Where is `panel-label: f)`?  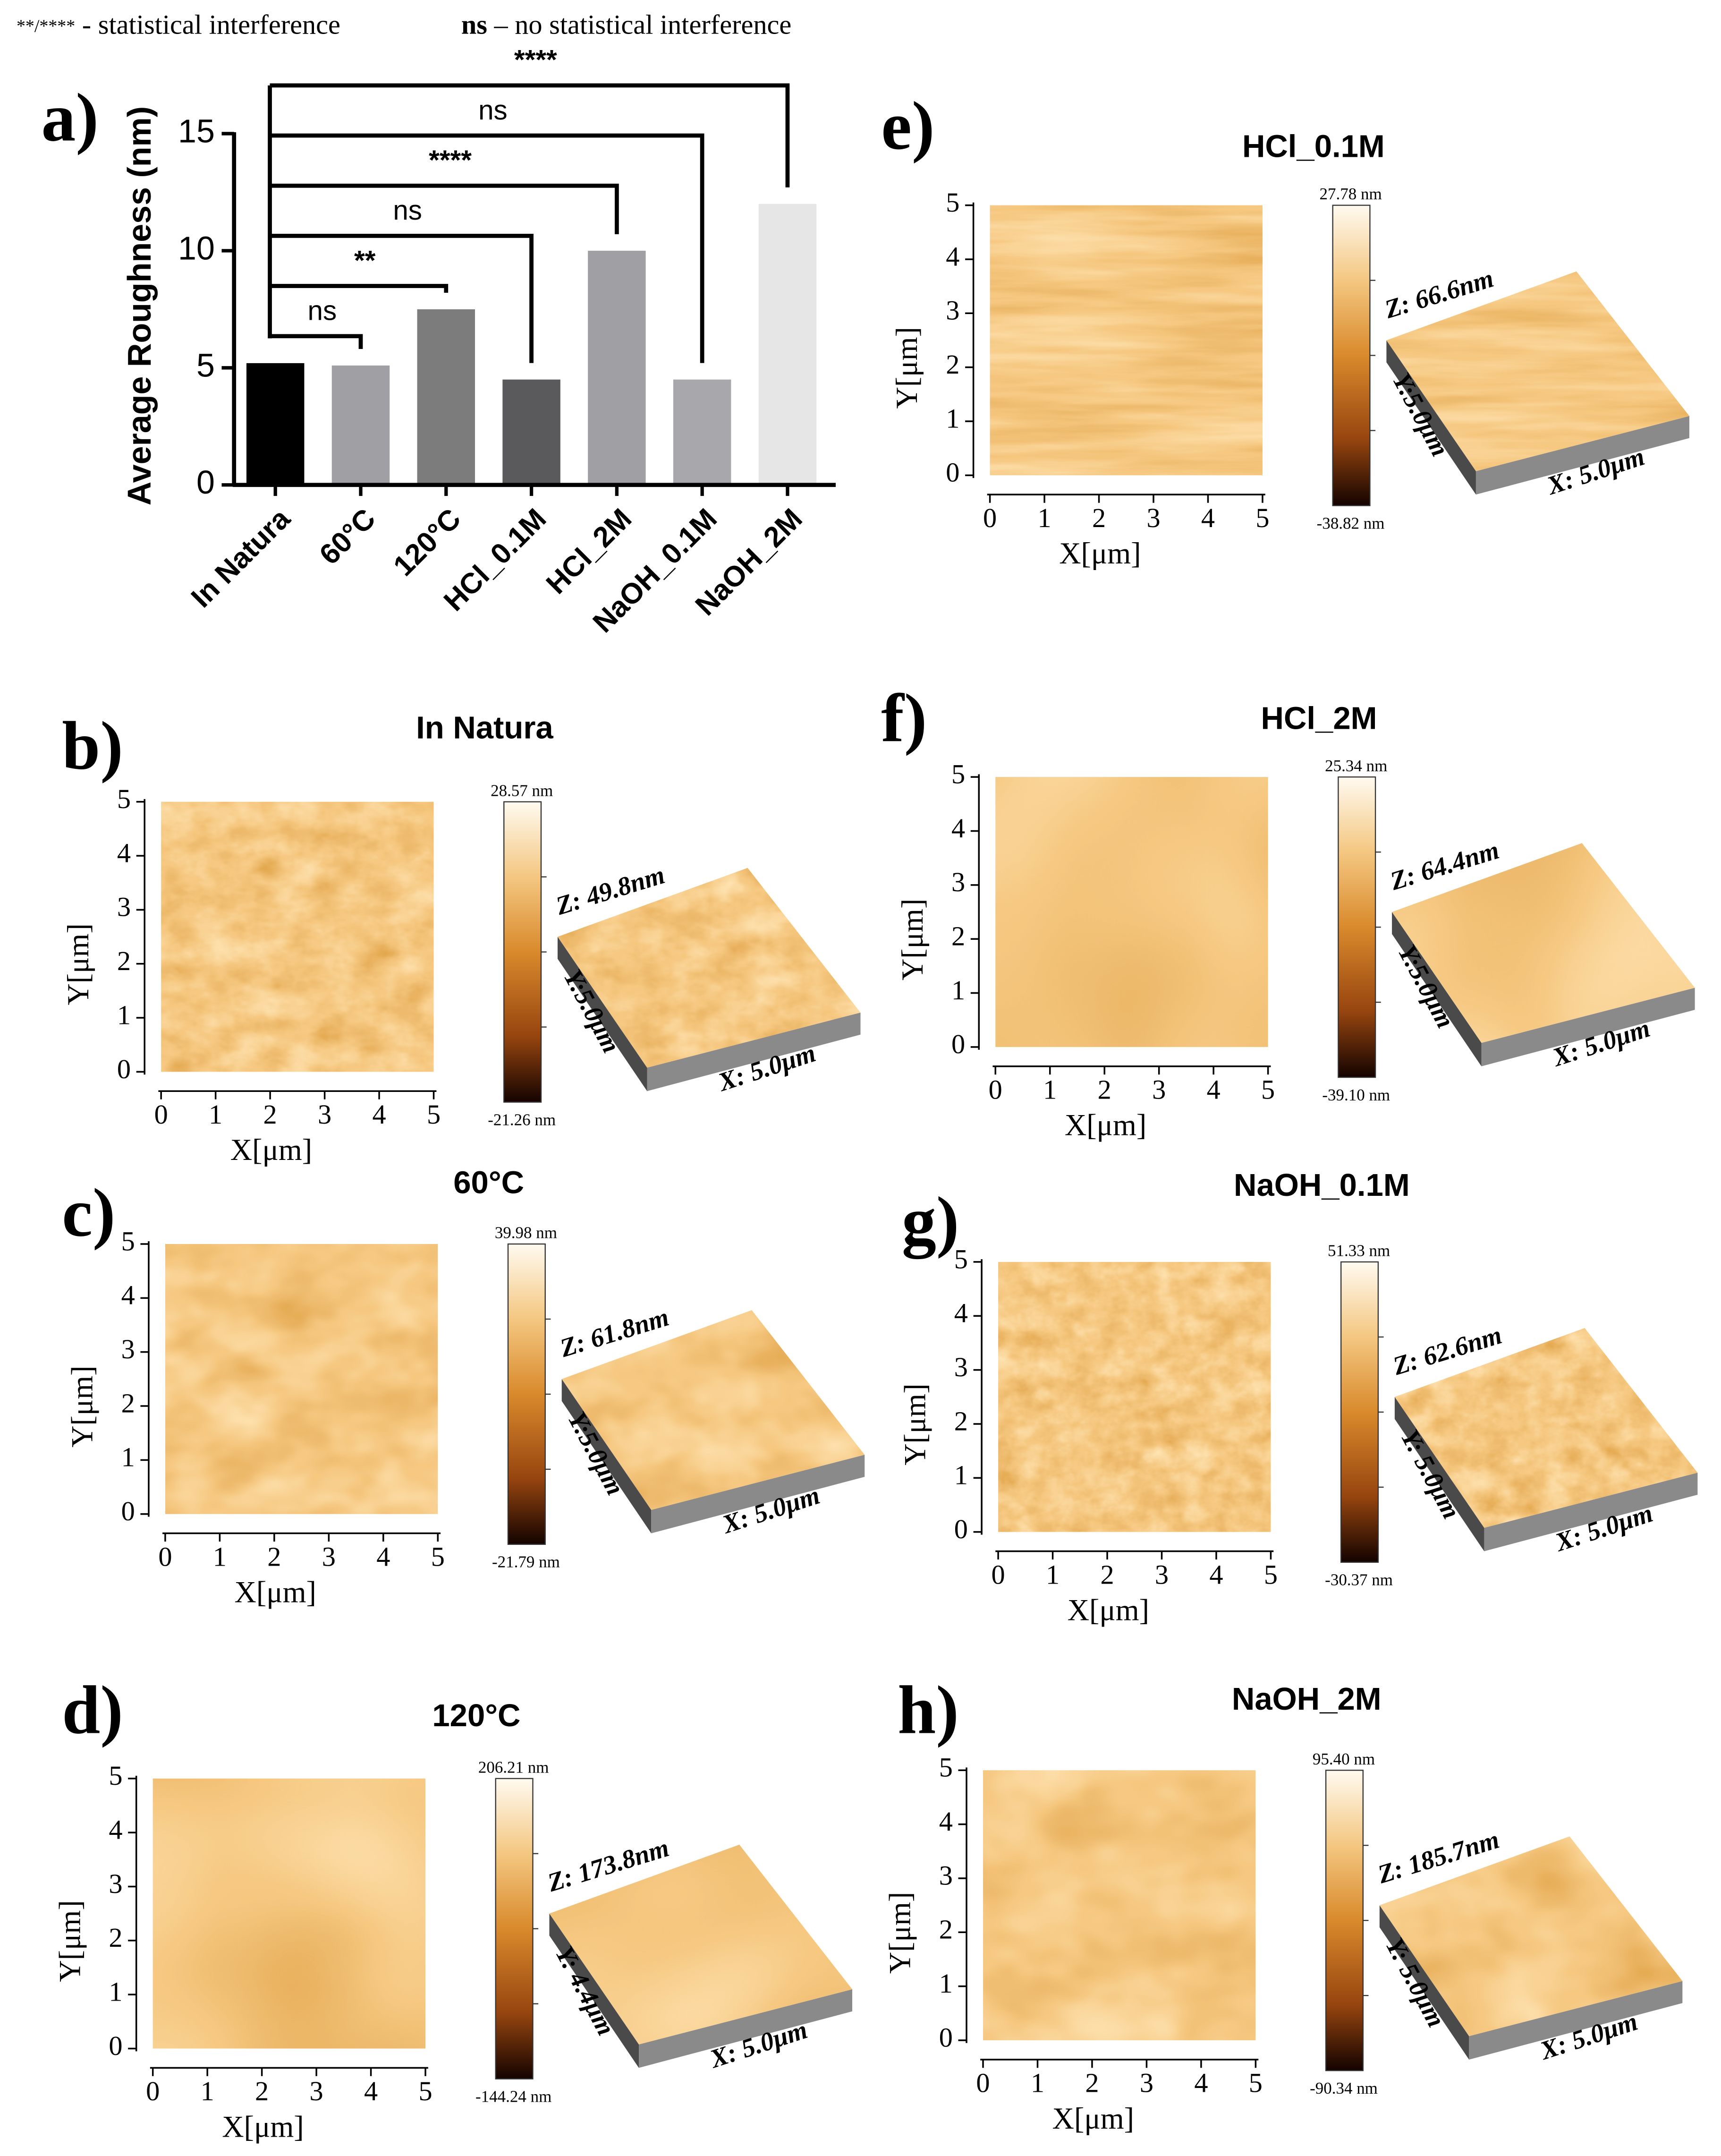 panel-label: f) is located at coordinates (904, 718).